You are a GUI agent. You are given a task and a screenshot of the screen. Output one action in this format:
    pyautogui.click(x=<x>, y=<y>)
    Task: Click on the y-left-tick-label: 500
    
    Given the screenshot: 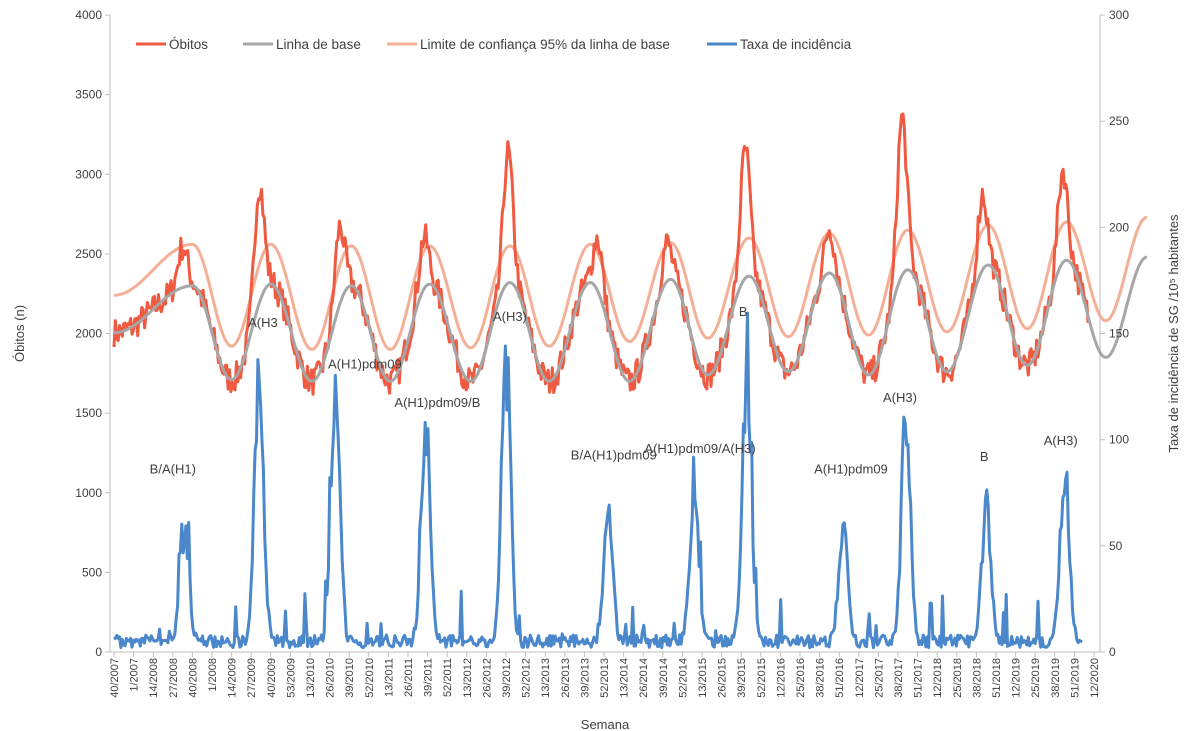 What is the action you would take?
    pyautogui.click(x=92, y=572)
    